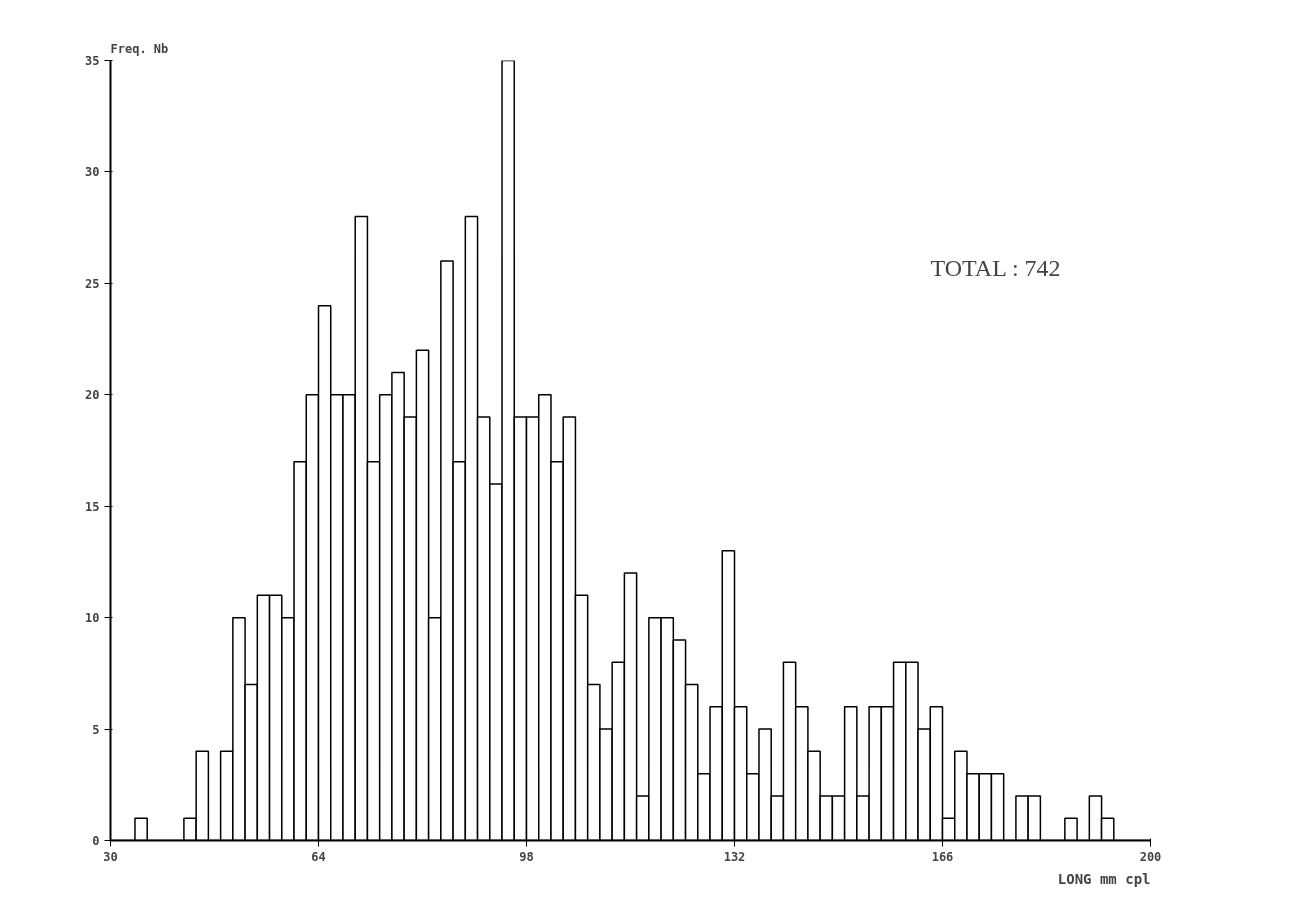 The image size is (1291, 913). Describe the element at coordinates (318, 856) in the screenshot. I see `x-tick-label: 64` at that location.